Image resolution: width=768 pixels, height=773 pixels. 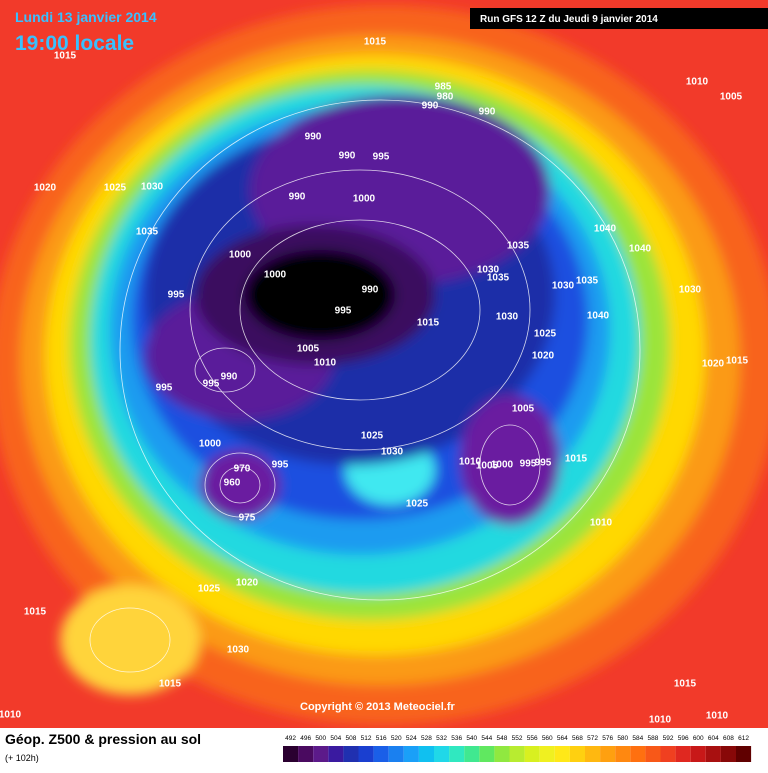 I want to click on colorbar-label: 612, so click(x=743, y=738).